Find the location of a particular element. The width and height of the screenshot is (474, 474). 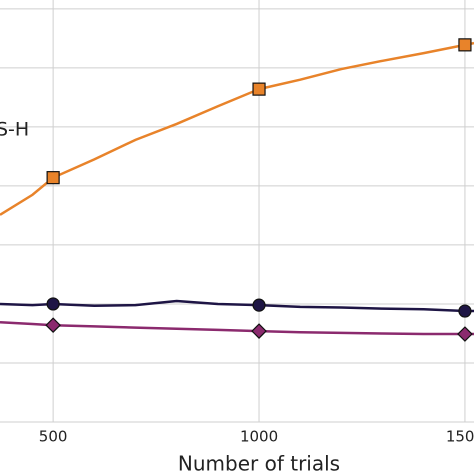

x-tick-label: 500 is located at coordinates (53, 437).